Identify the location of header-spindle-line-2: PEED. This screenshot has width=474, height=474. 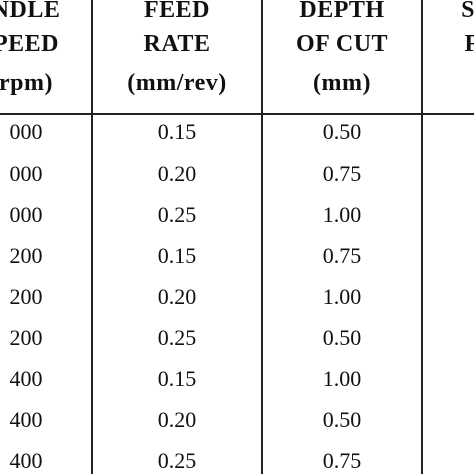
(29, 44).